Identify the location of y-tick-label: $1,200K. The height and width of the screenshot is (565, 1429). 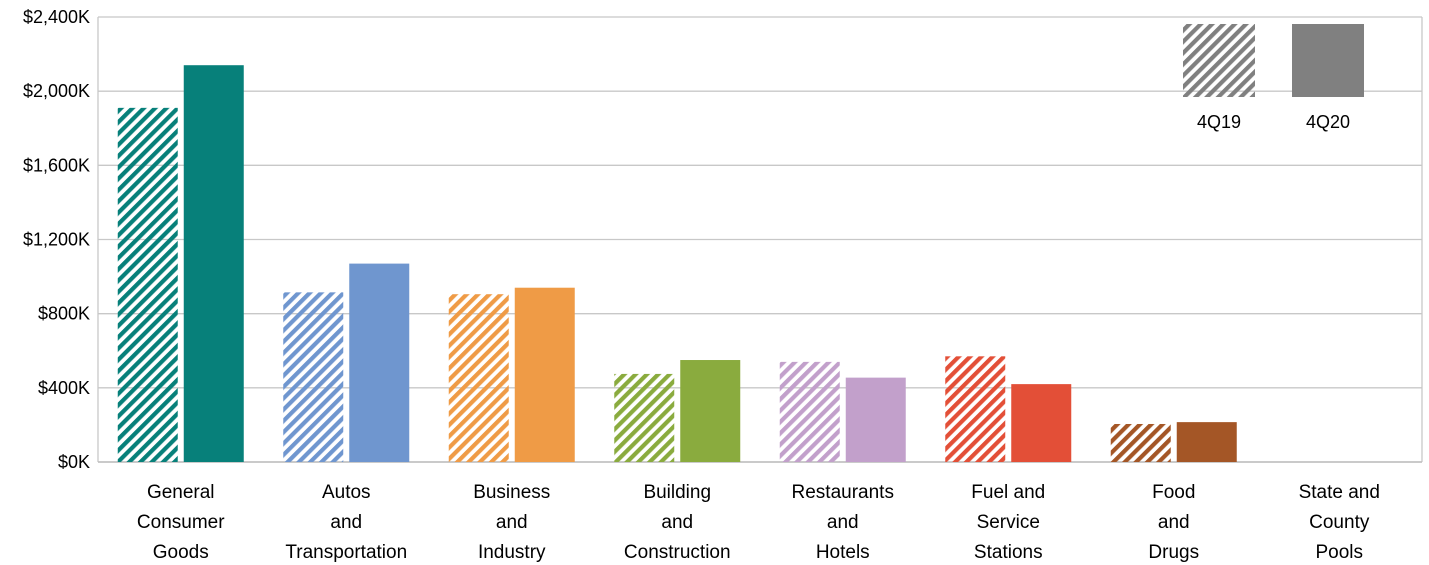
(56, 240).